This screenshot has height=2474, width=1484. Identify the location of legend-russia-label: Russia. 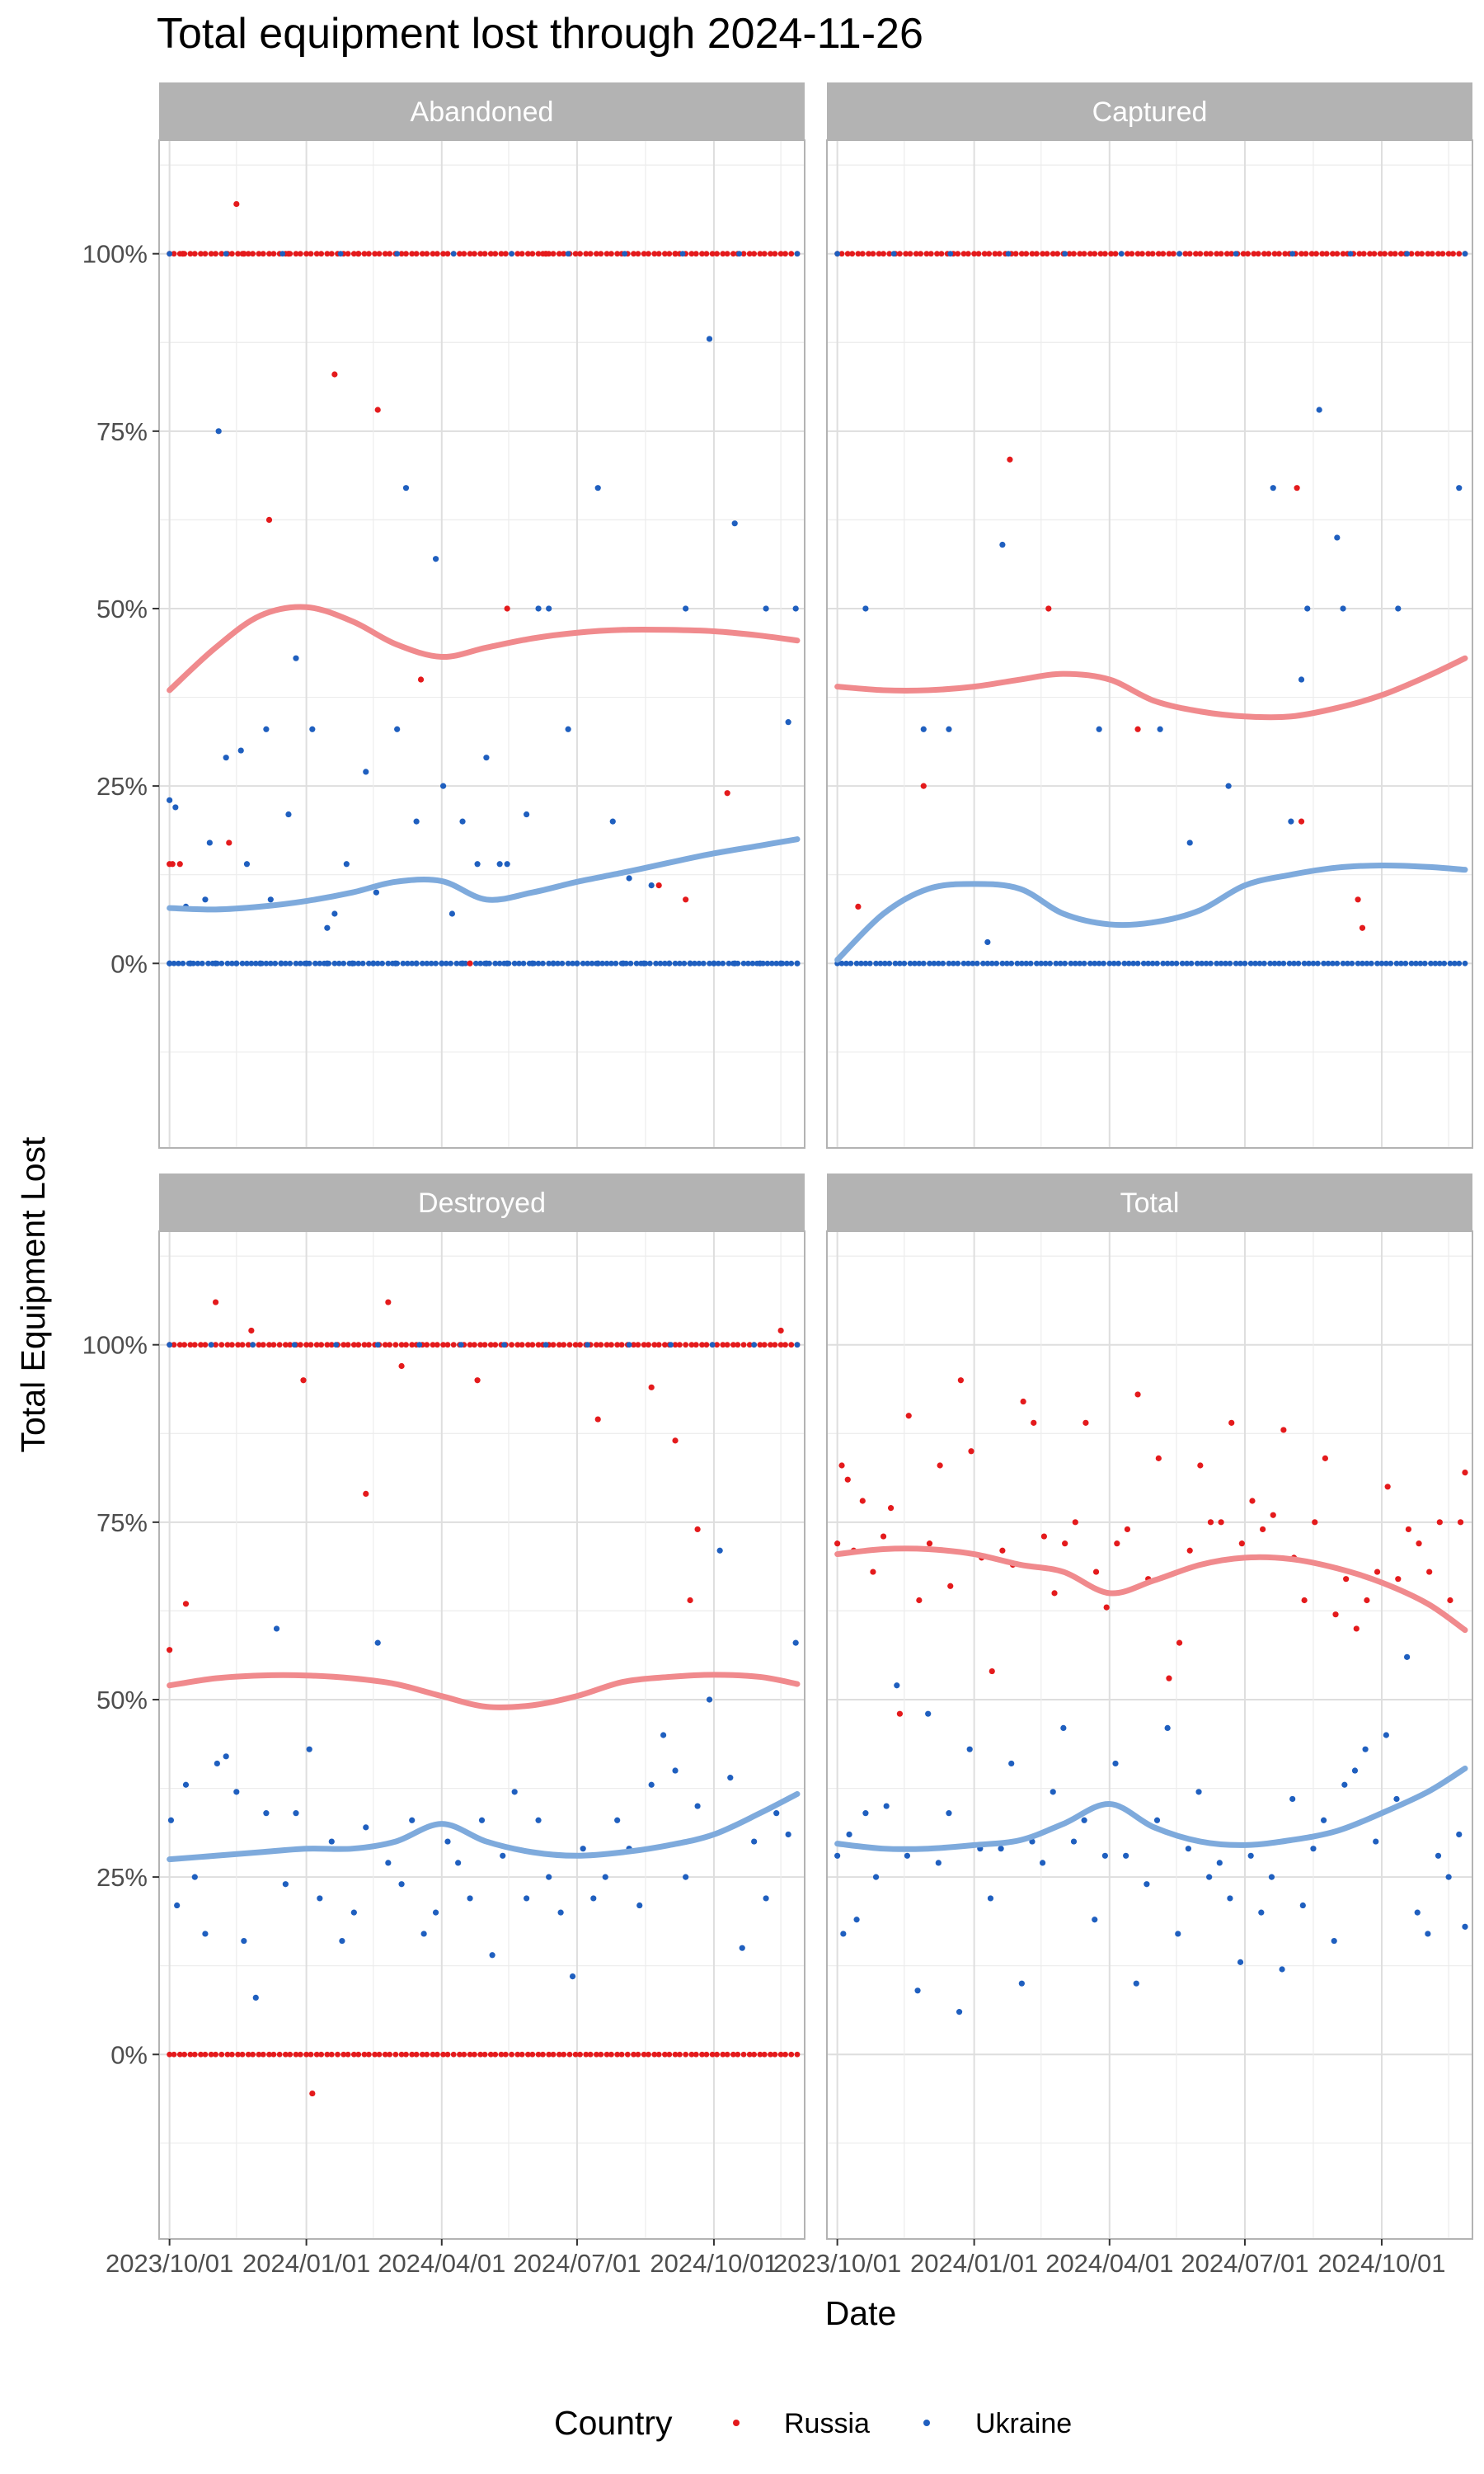
(827, 2423).